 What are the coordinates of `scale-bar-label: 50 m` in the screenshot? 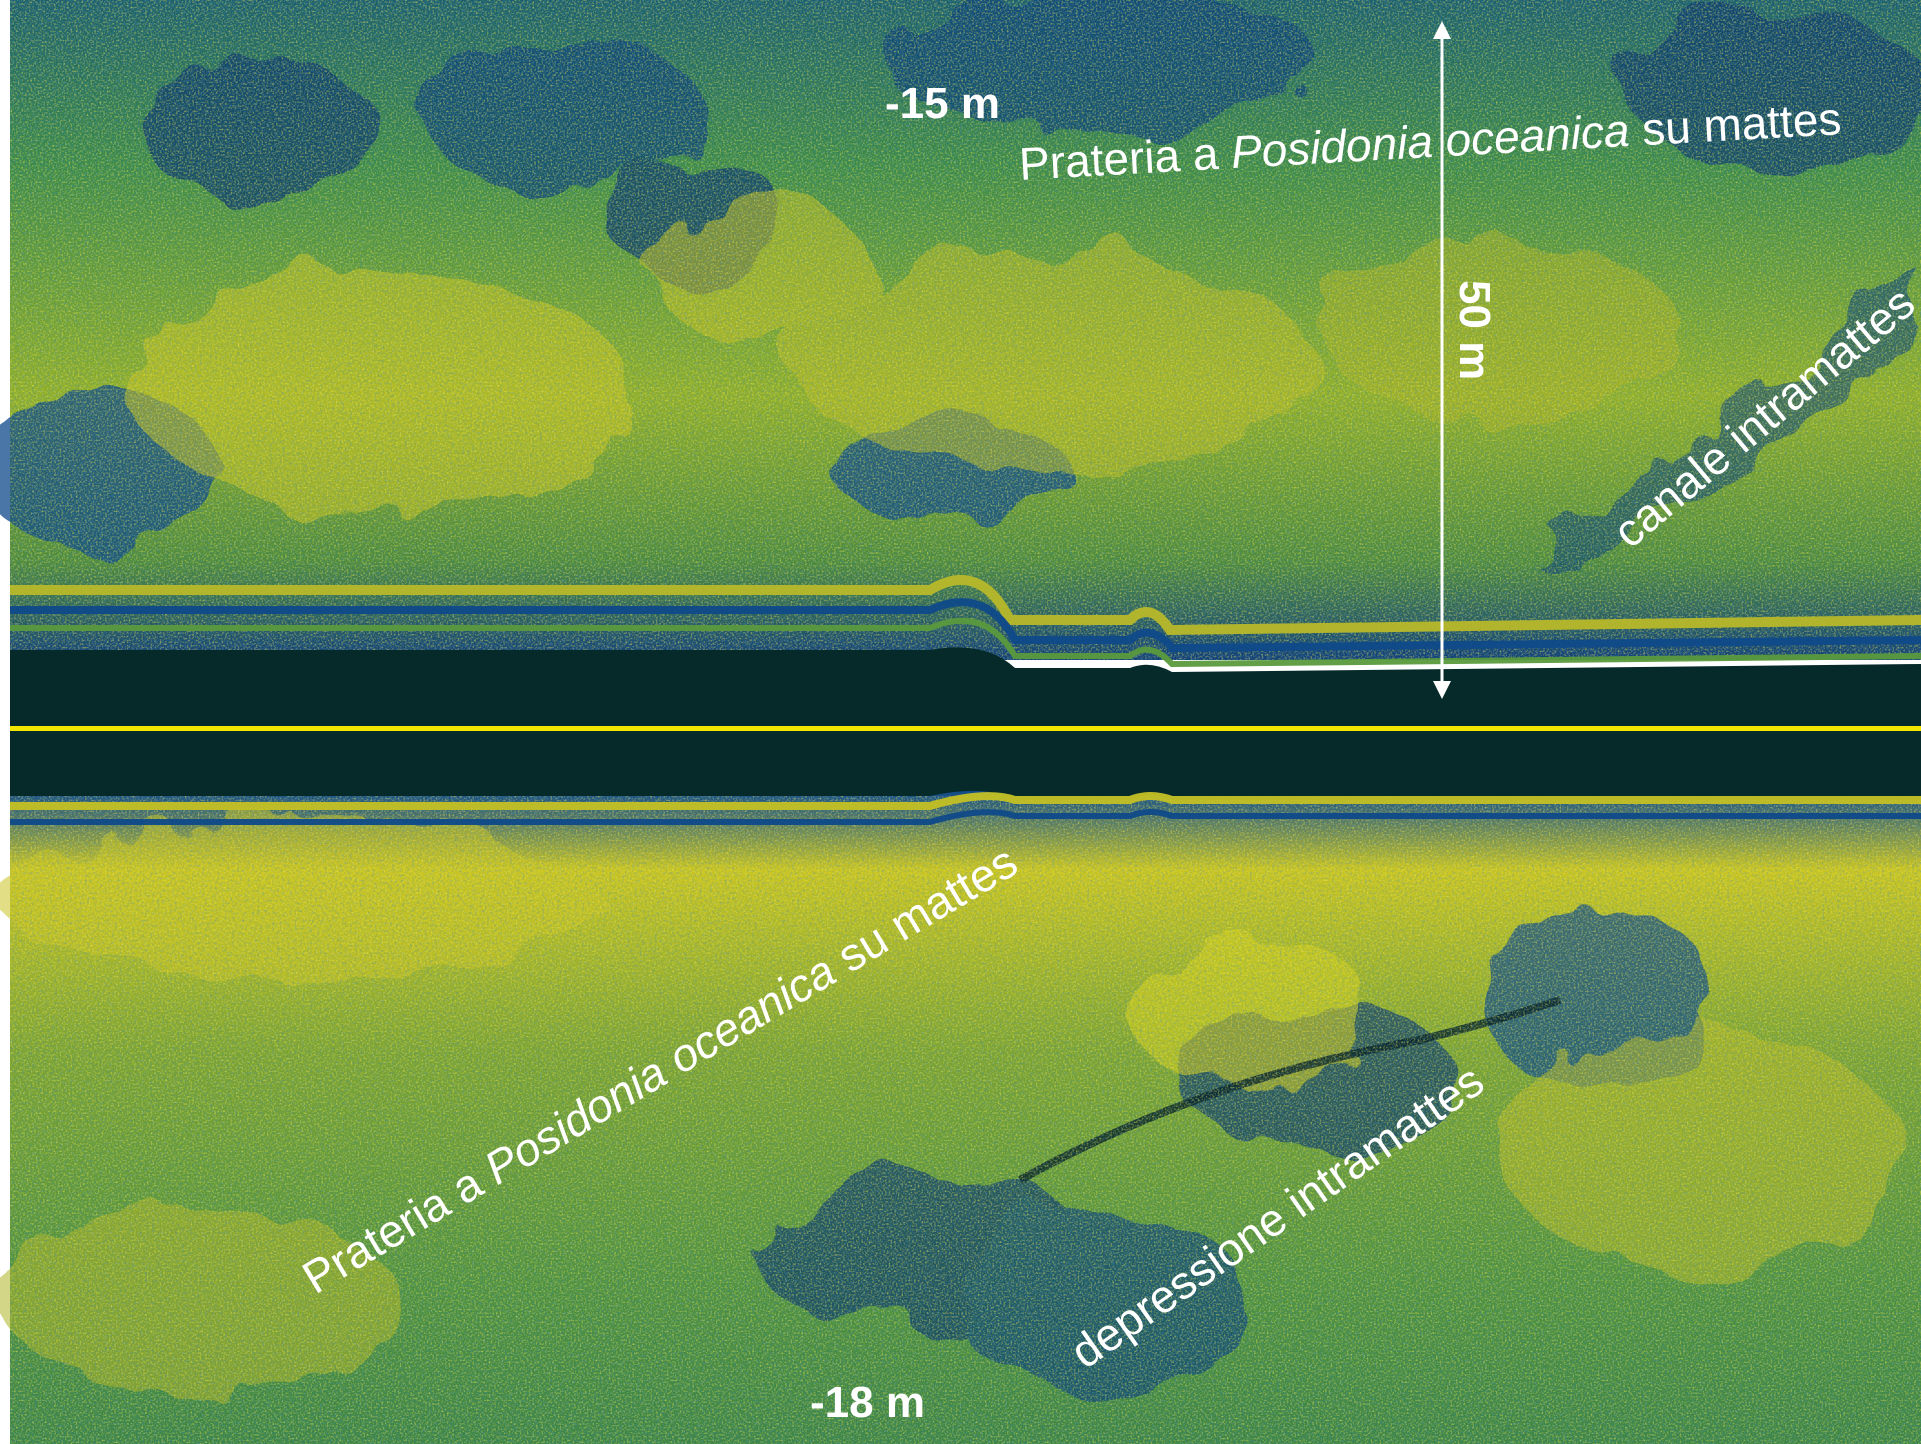 It's located at (1474, 330).